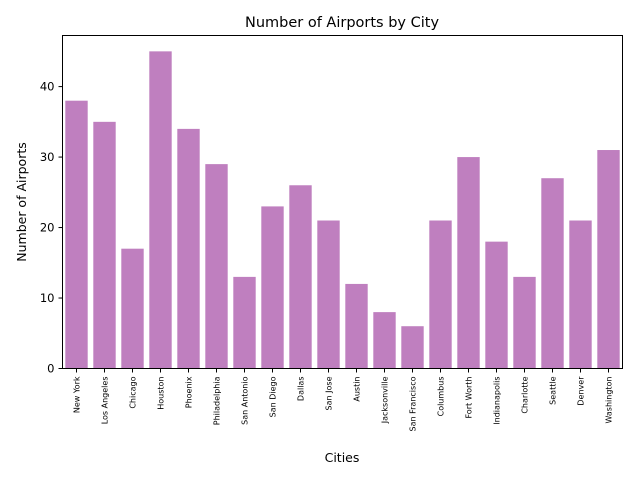 The width and height of the screenshot is (640, 480). I want to click on bar-houston, so click(160, 210).